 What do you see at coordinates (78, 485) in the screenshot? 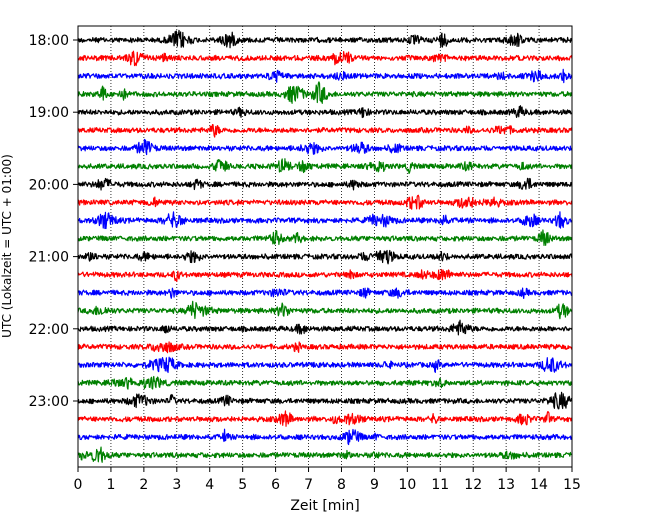
I see `x-tick-label: 0` at bounding box center [78, 485].